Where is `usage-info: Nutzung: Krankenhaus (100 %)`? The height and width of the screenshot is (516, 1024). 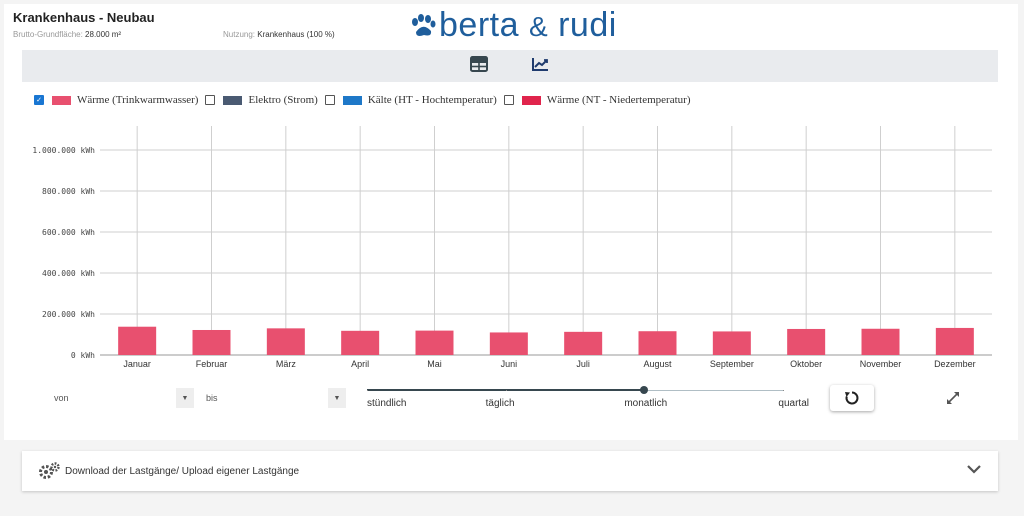 usage-info: Nutzung: Krankenhaus (100 %) is located at coordinates (279, 34).